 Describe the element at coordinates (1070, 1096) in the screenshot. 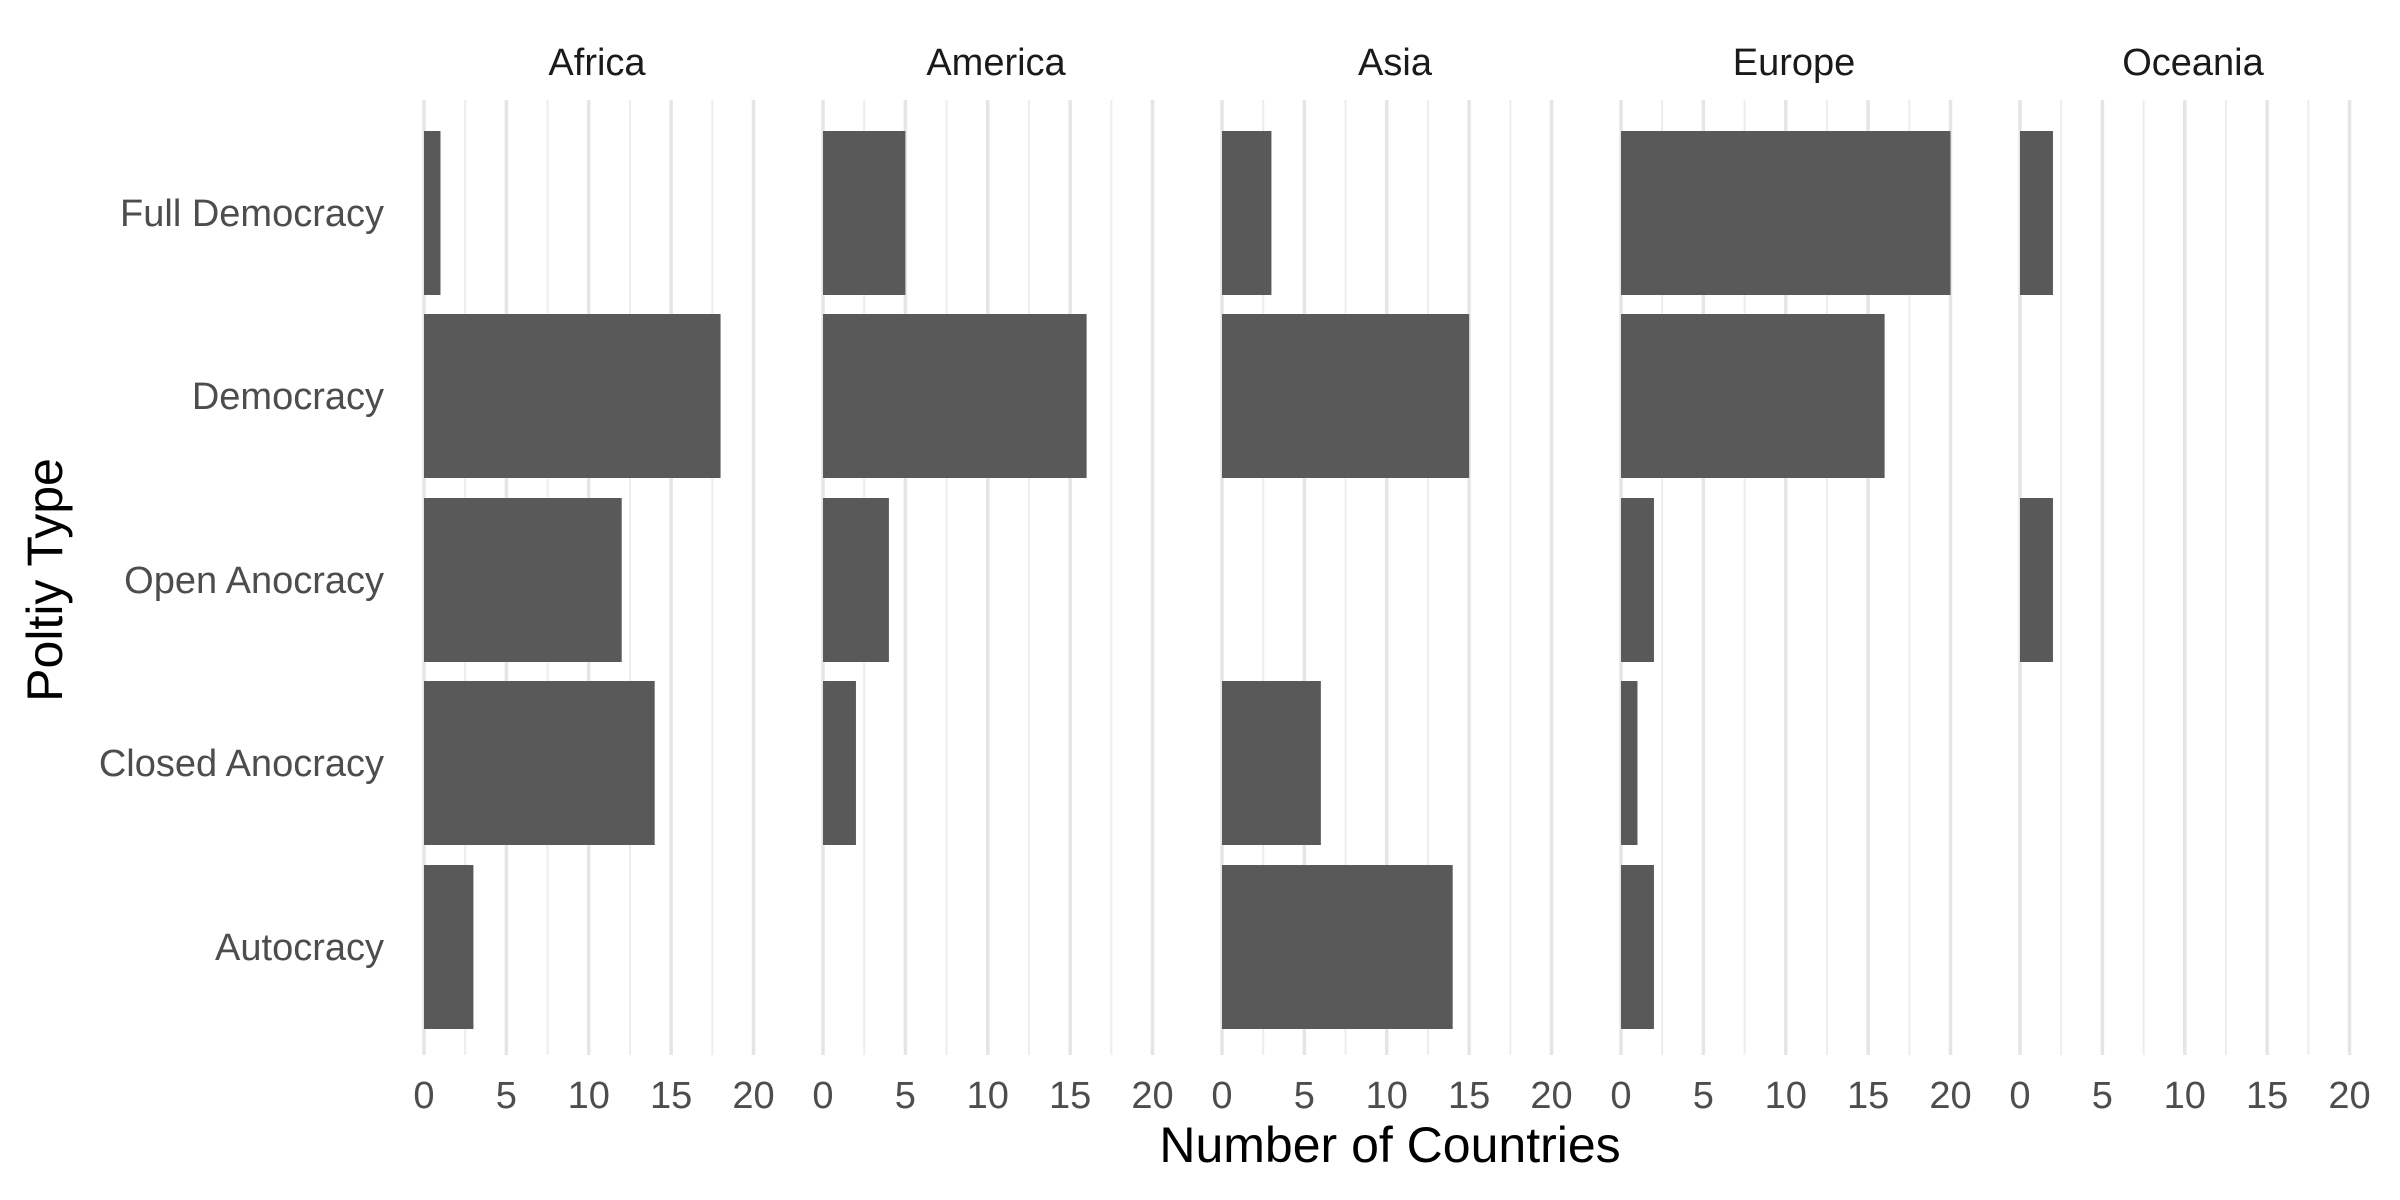

I see `x-tick-label-america-15: 15` at that location.